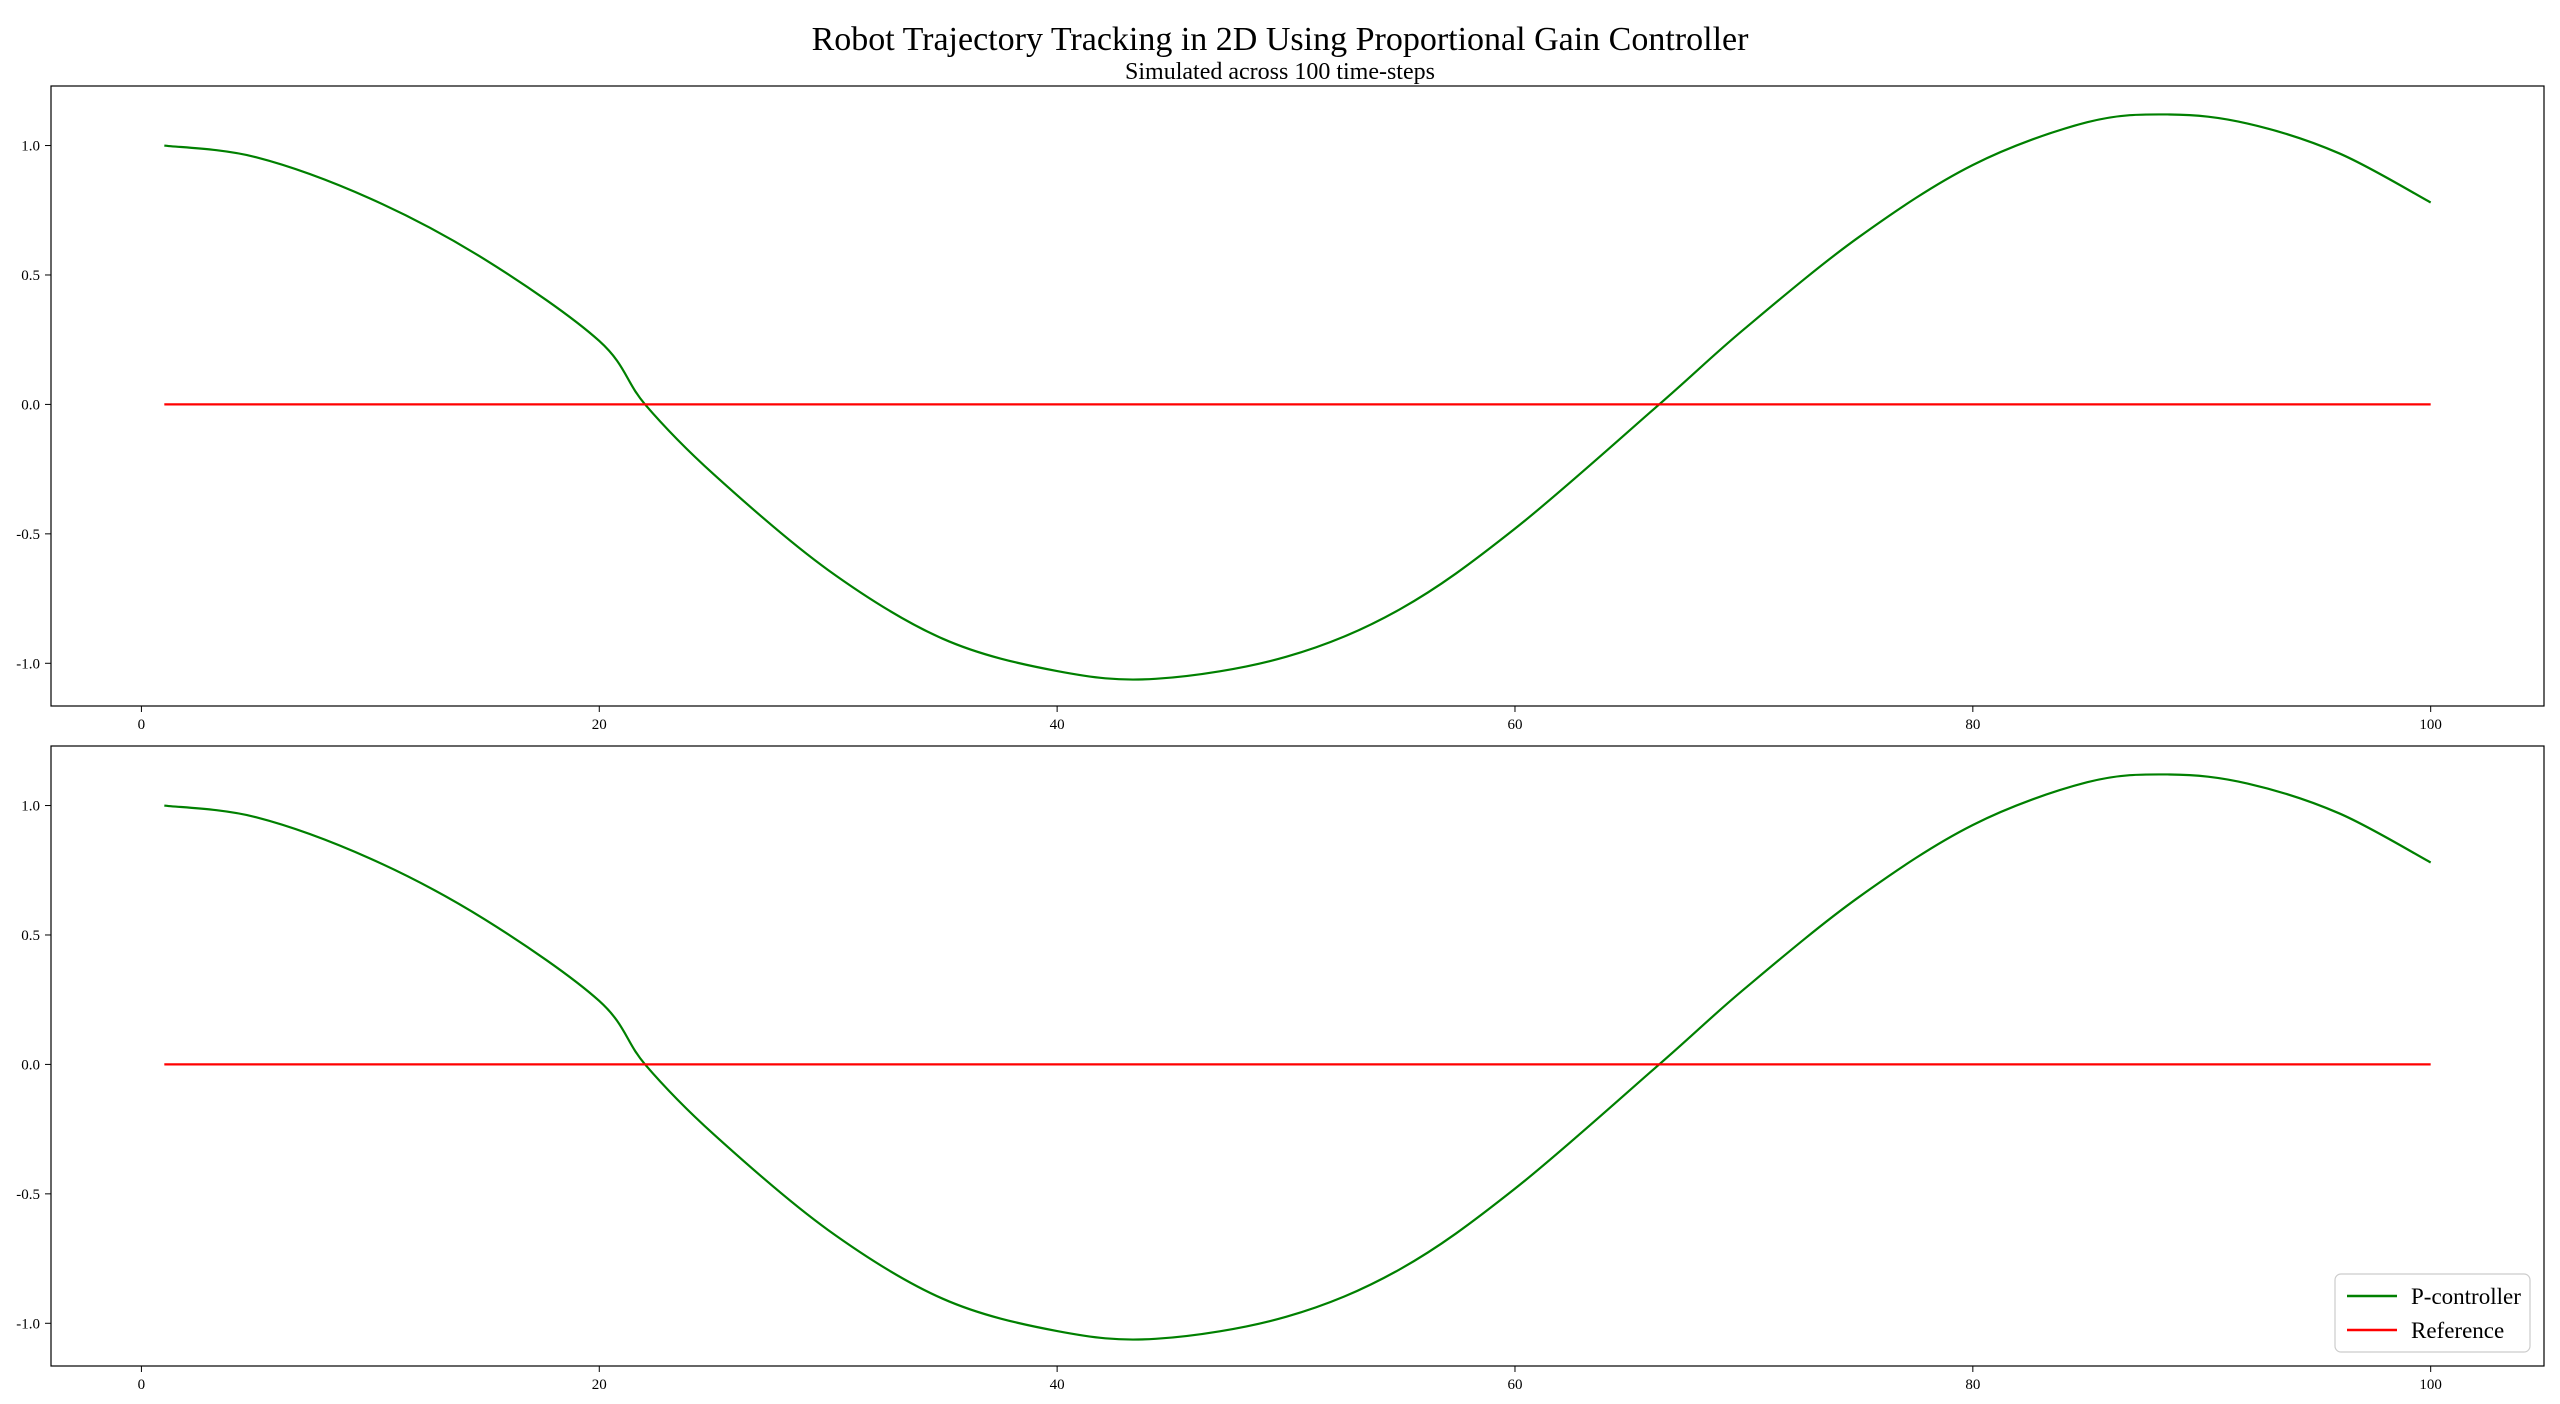 Image resolution: width=2560 pixels, height=1404 pixels. I want to click on legend-box, so click(2432, 1313).